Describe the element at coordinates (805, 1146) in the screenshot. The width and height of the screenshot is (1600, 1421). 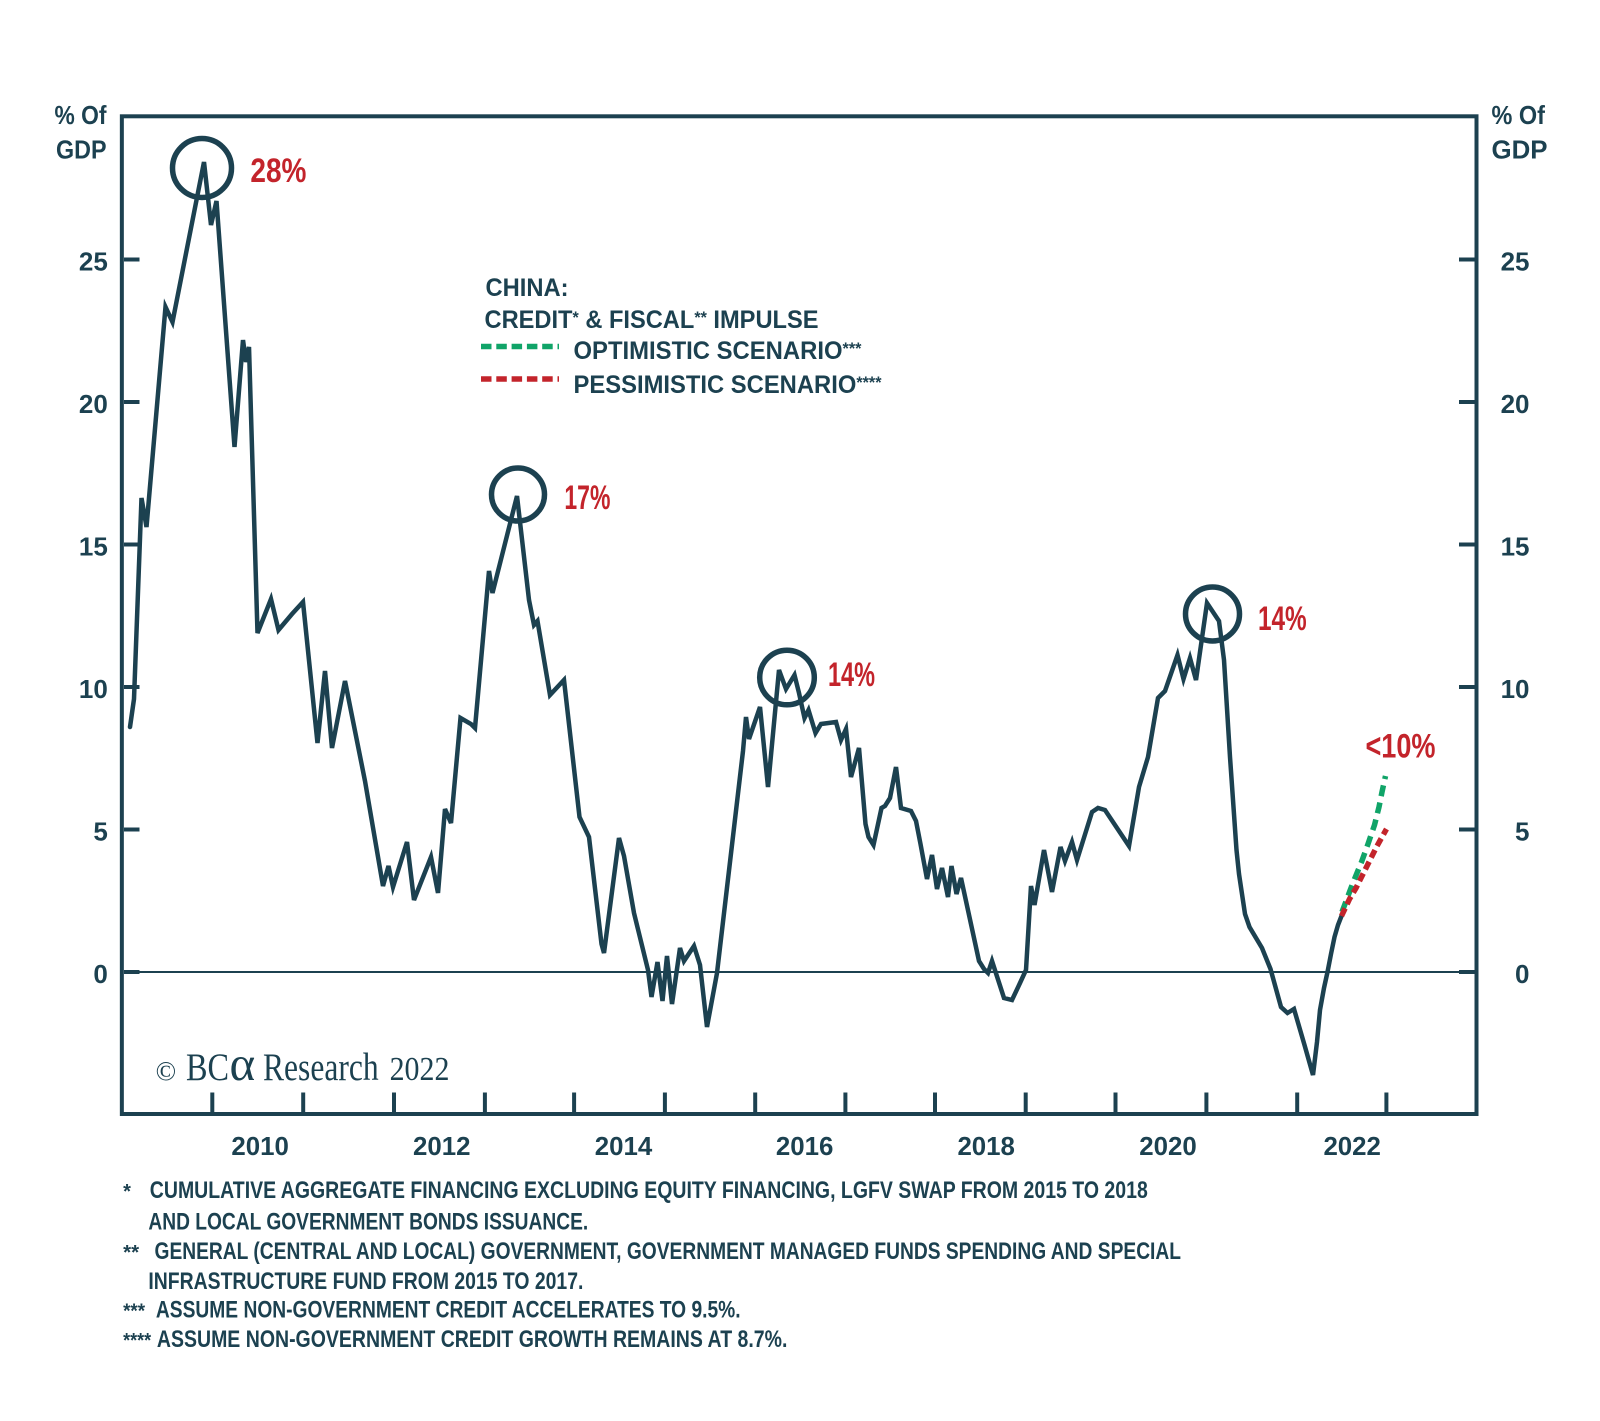
I see `svg-text: 2016` at that location.